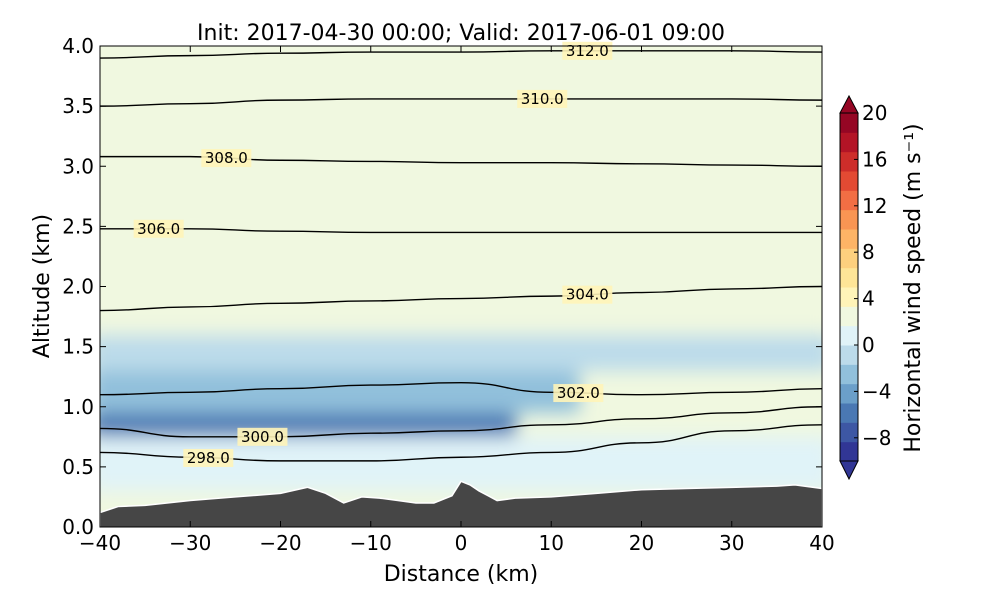 The width and height of the screenshot is (1000, 600). What do you see at coordinates (876, 438) in the screenshot?
I see `colorbar-tick-label: −8` at bounding box center [876, 438].